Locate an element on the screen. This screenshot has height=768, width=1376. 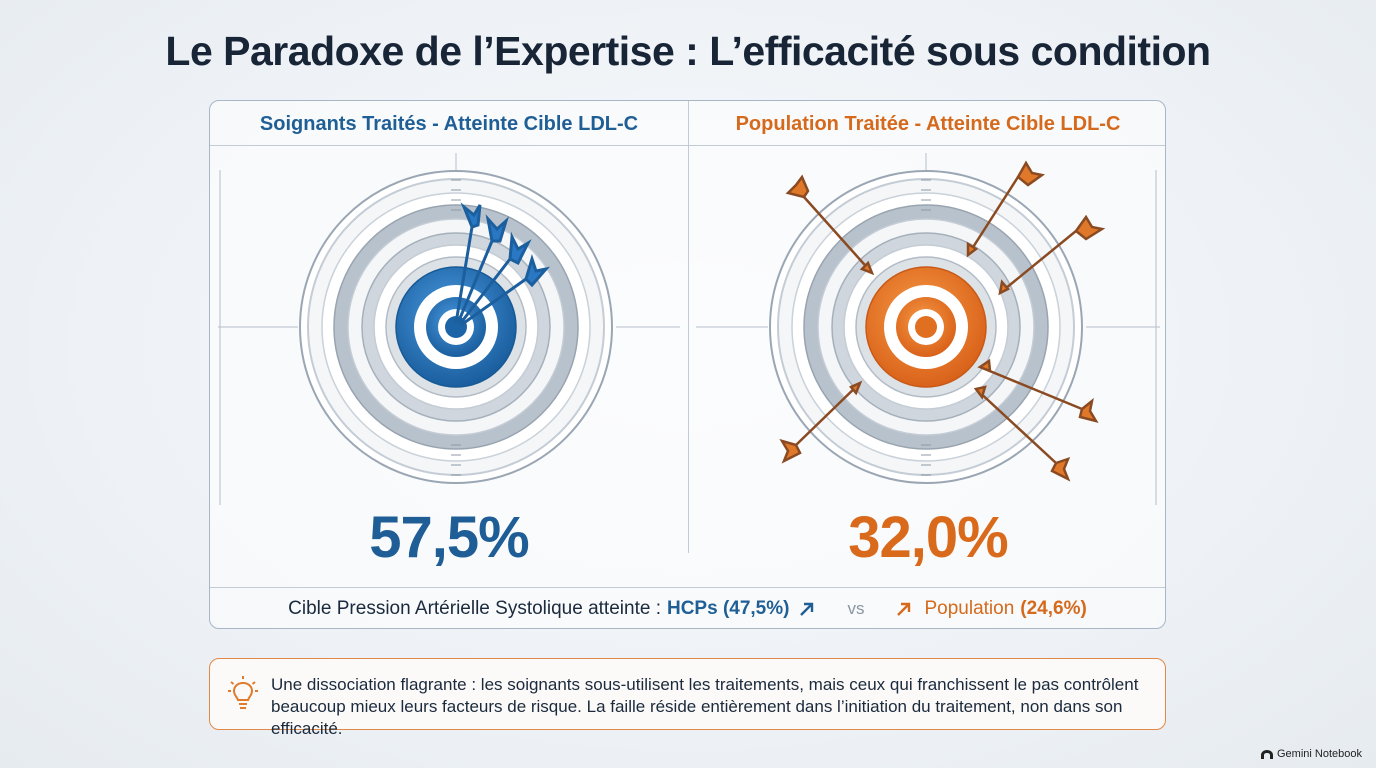
column-divider is located at coordinates (688, 327).